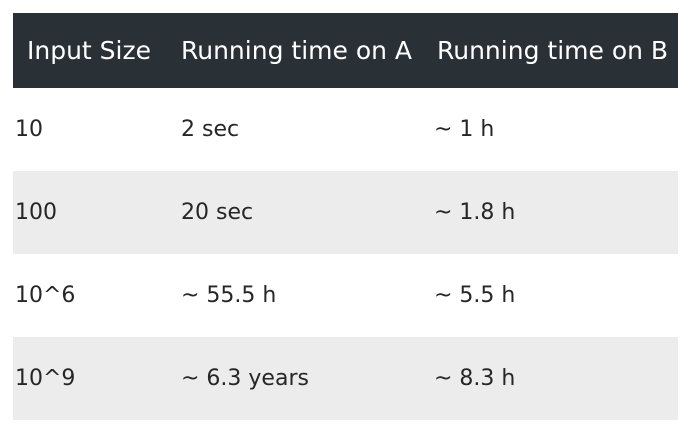 The height and width of the screenshot is (435, 696). What do you see at coordinates (553, 50) in the screenshot?
I see `header-running-time-b: Running time on B` at bounding box center [553, 50].